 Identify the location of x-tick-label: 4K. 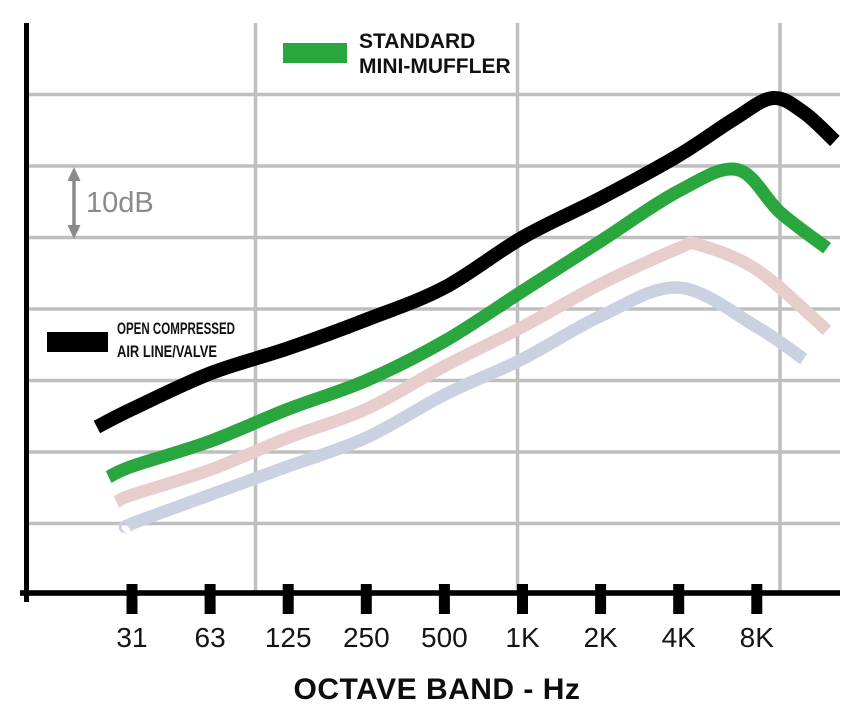
(679, 637).